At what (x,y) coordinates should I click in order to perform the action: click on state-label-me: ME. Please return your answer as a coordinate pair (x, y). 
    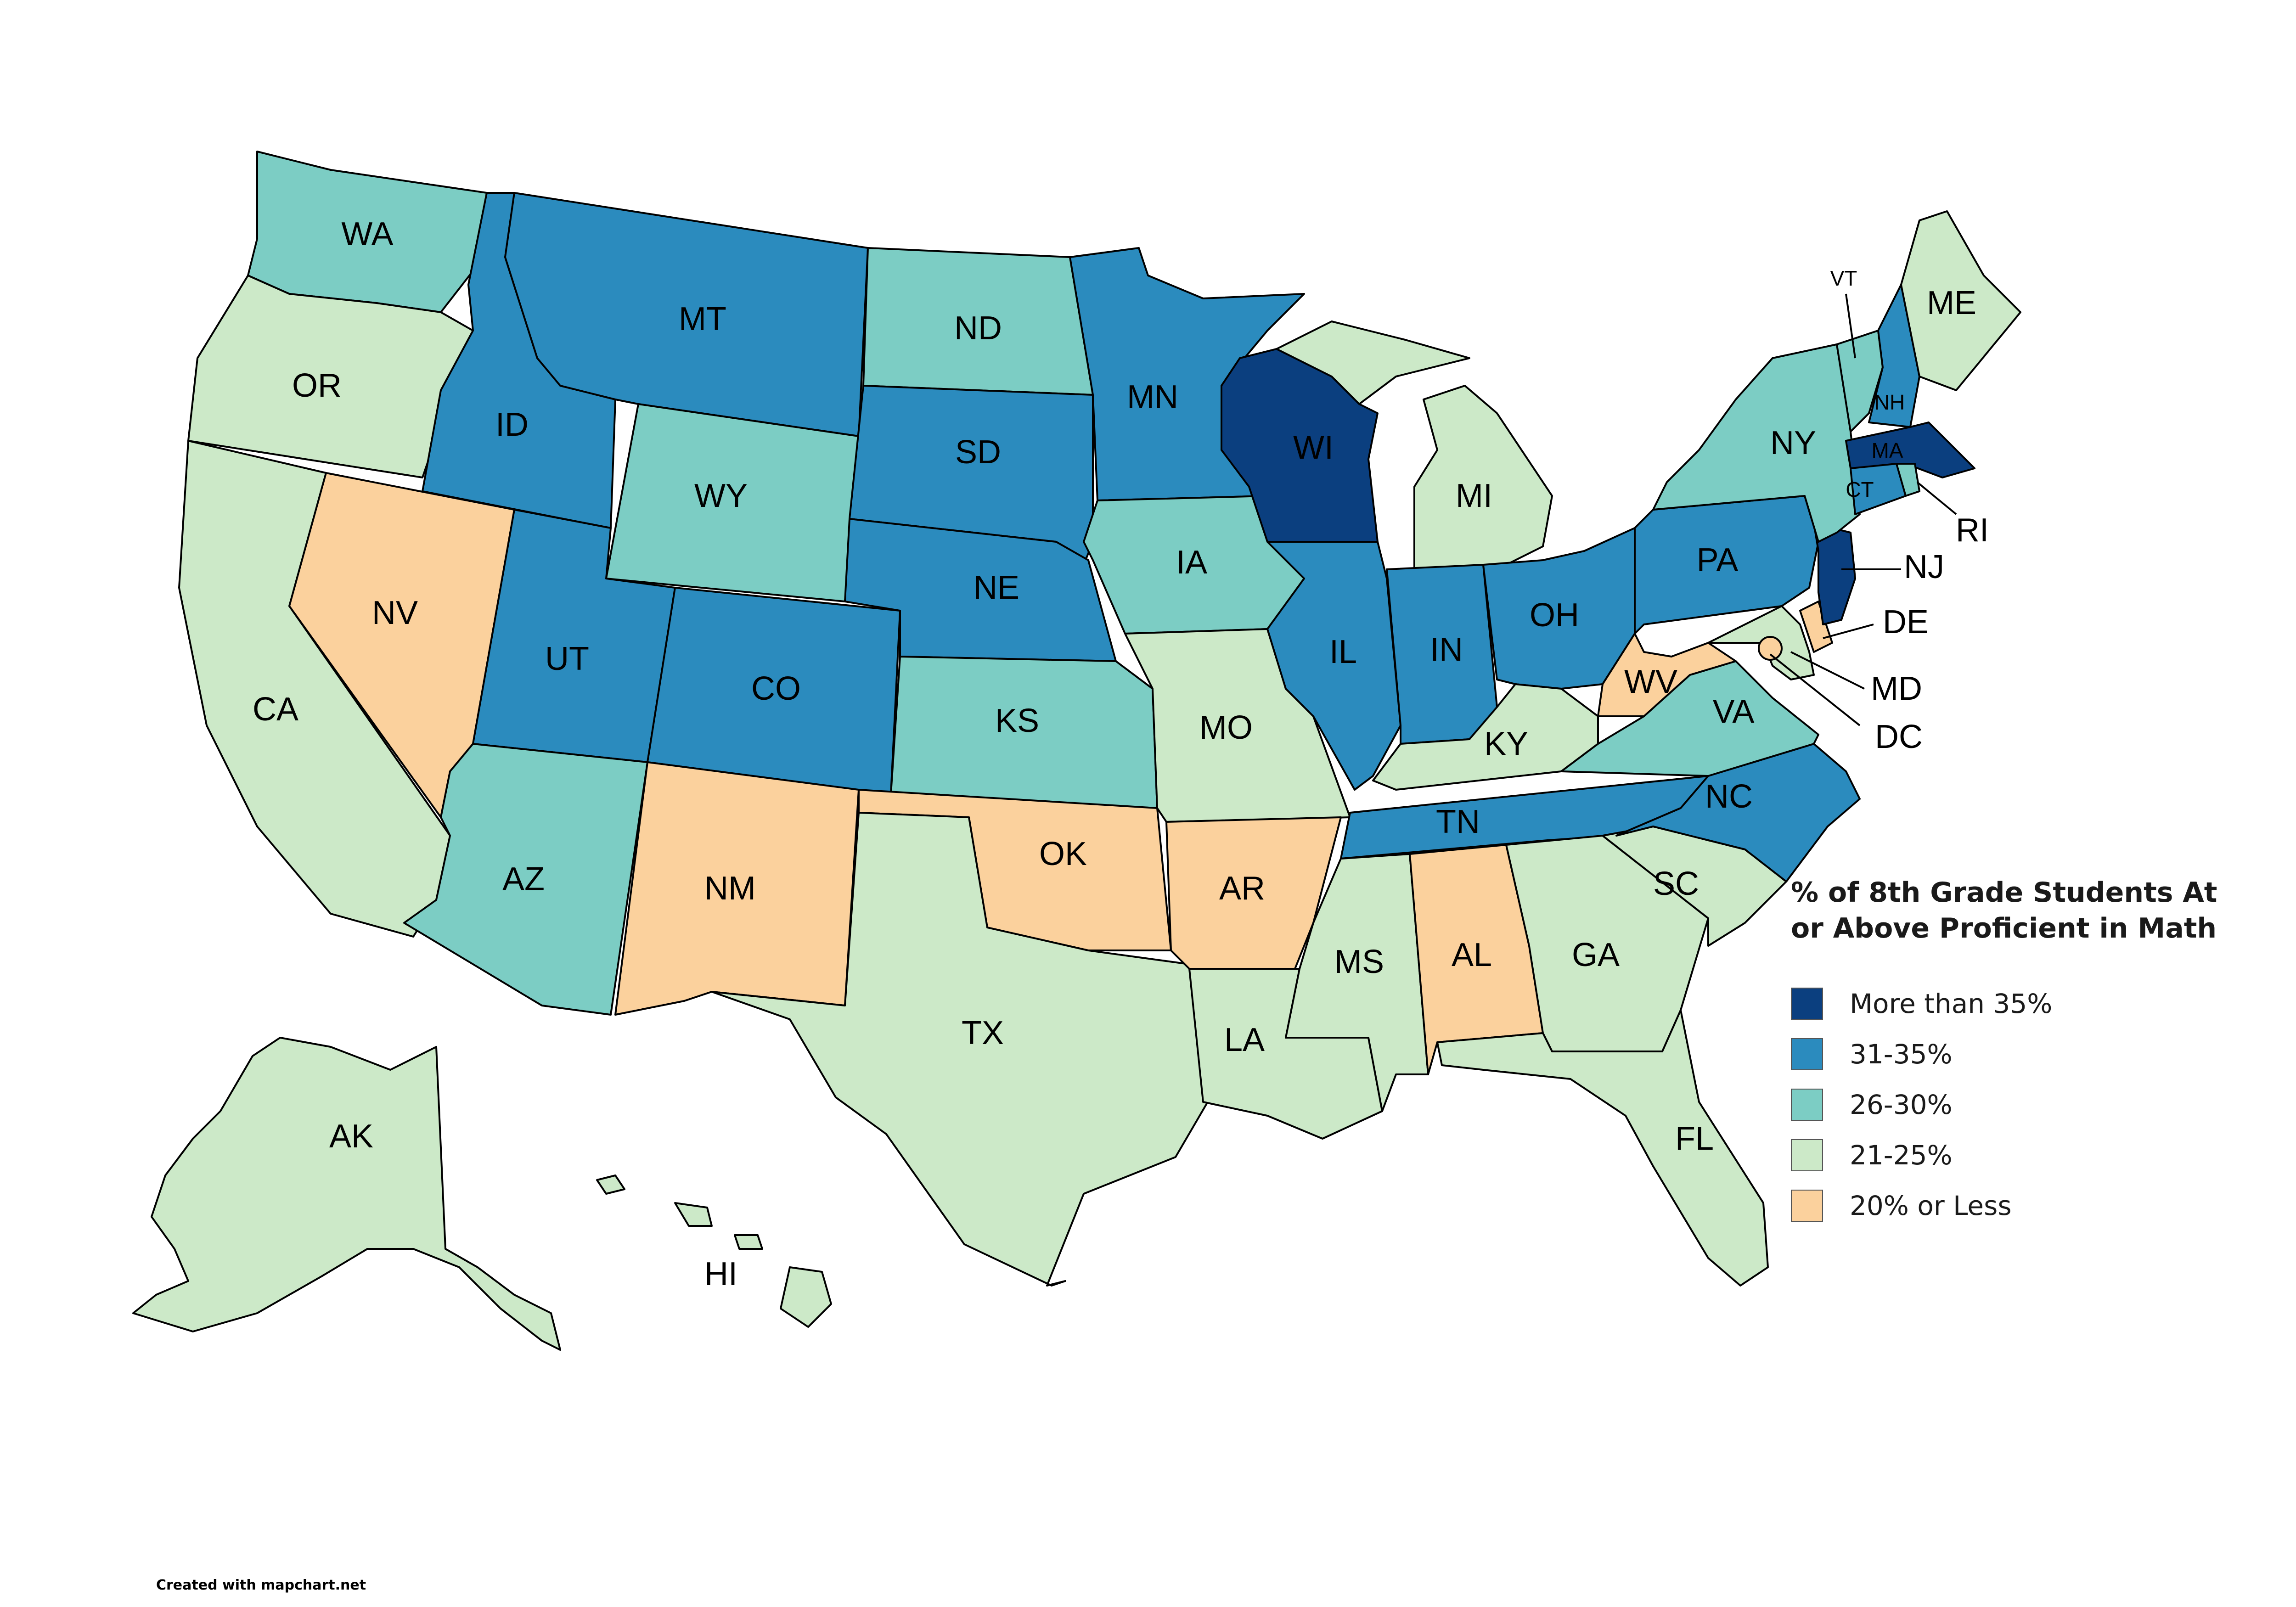
    Looking at the image, I should click on (1951, 303).